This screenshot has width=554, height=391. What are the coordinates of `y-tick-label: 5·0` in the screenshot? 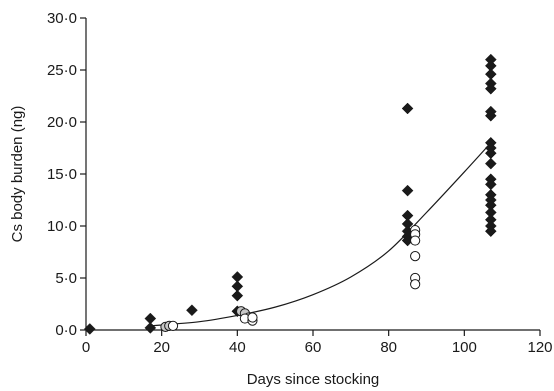 It's located at (66, 278).